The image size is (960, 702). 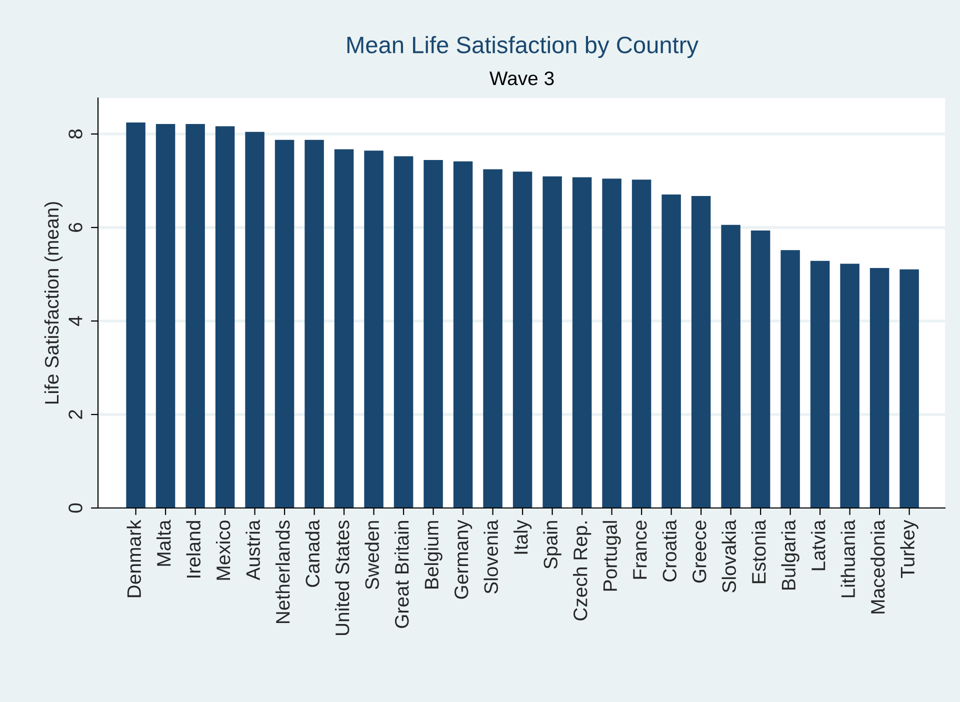 What do you see at coordinates (521, 78) in the screenshot?
I see `chart-subtitle: Wave 3` at bounding box center [521, 78].